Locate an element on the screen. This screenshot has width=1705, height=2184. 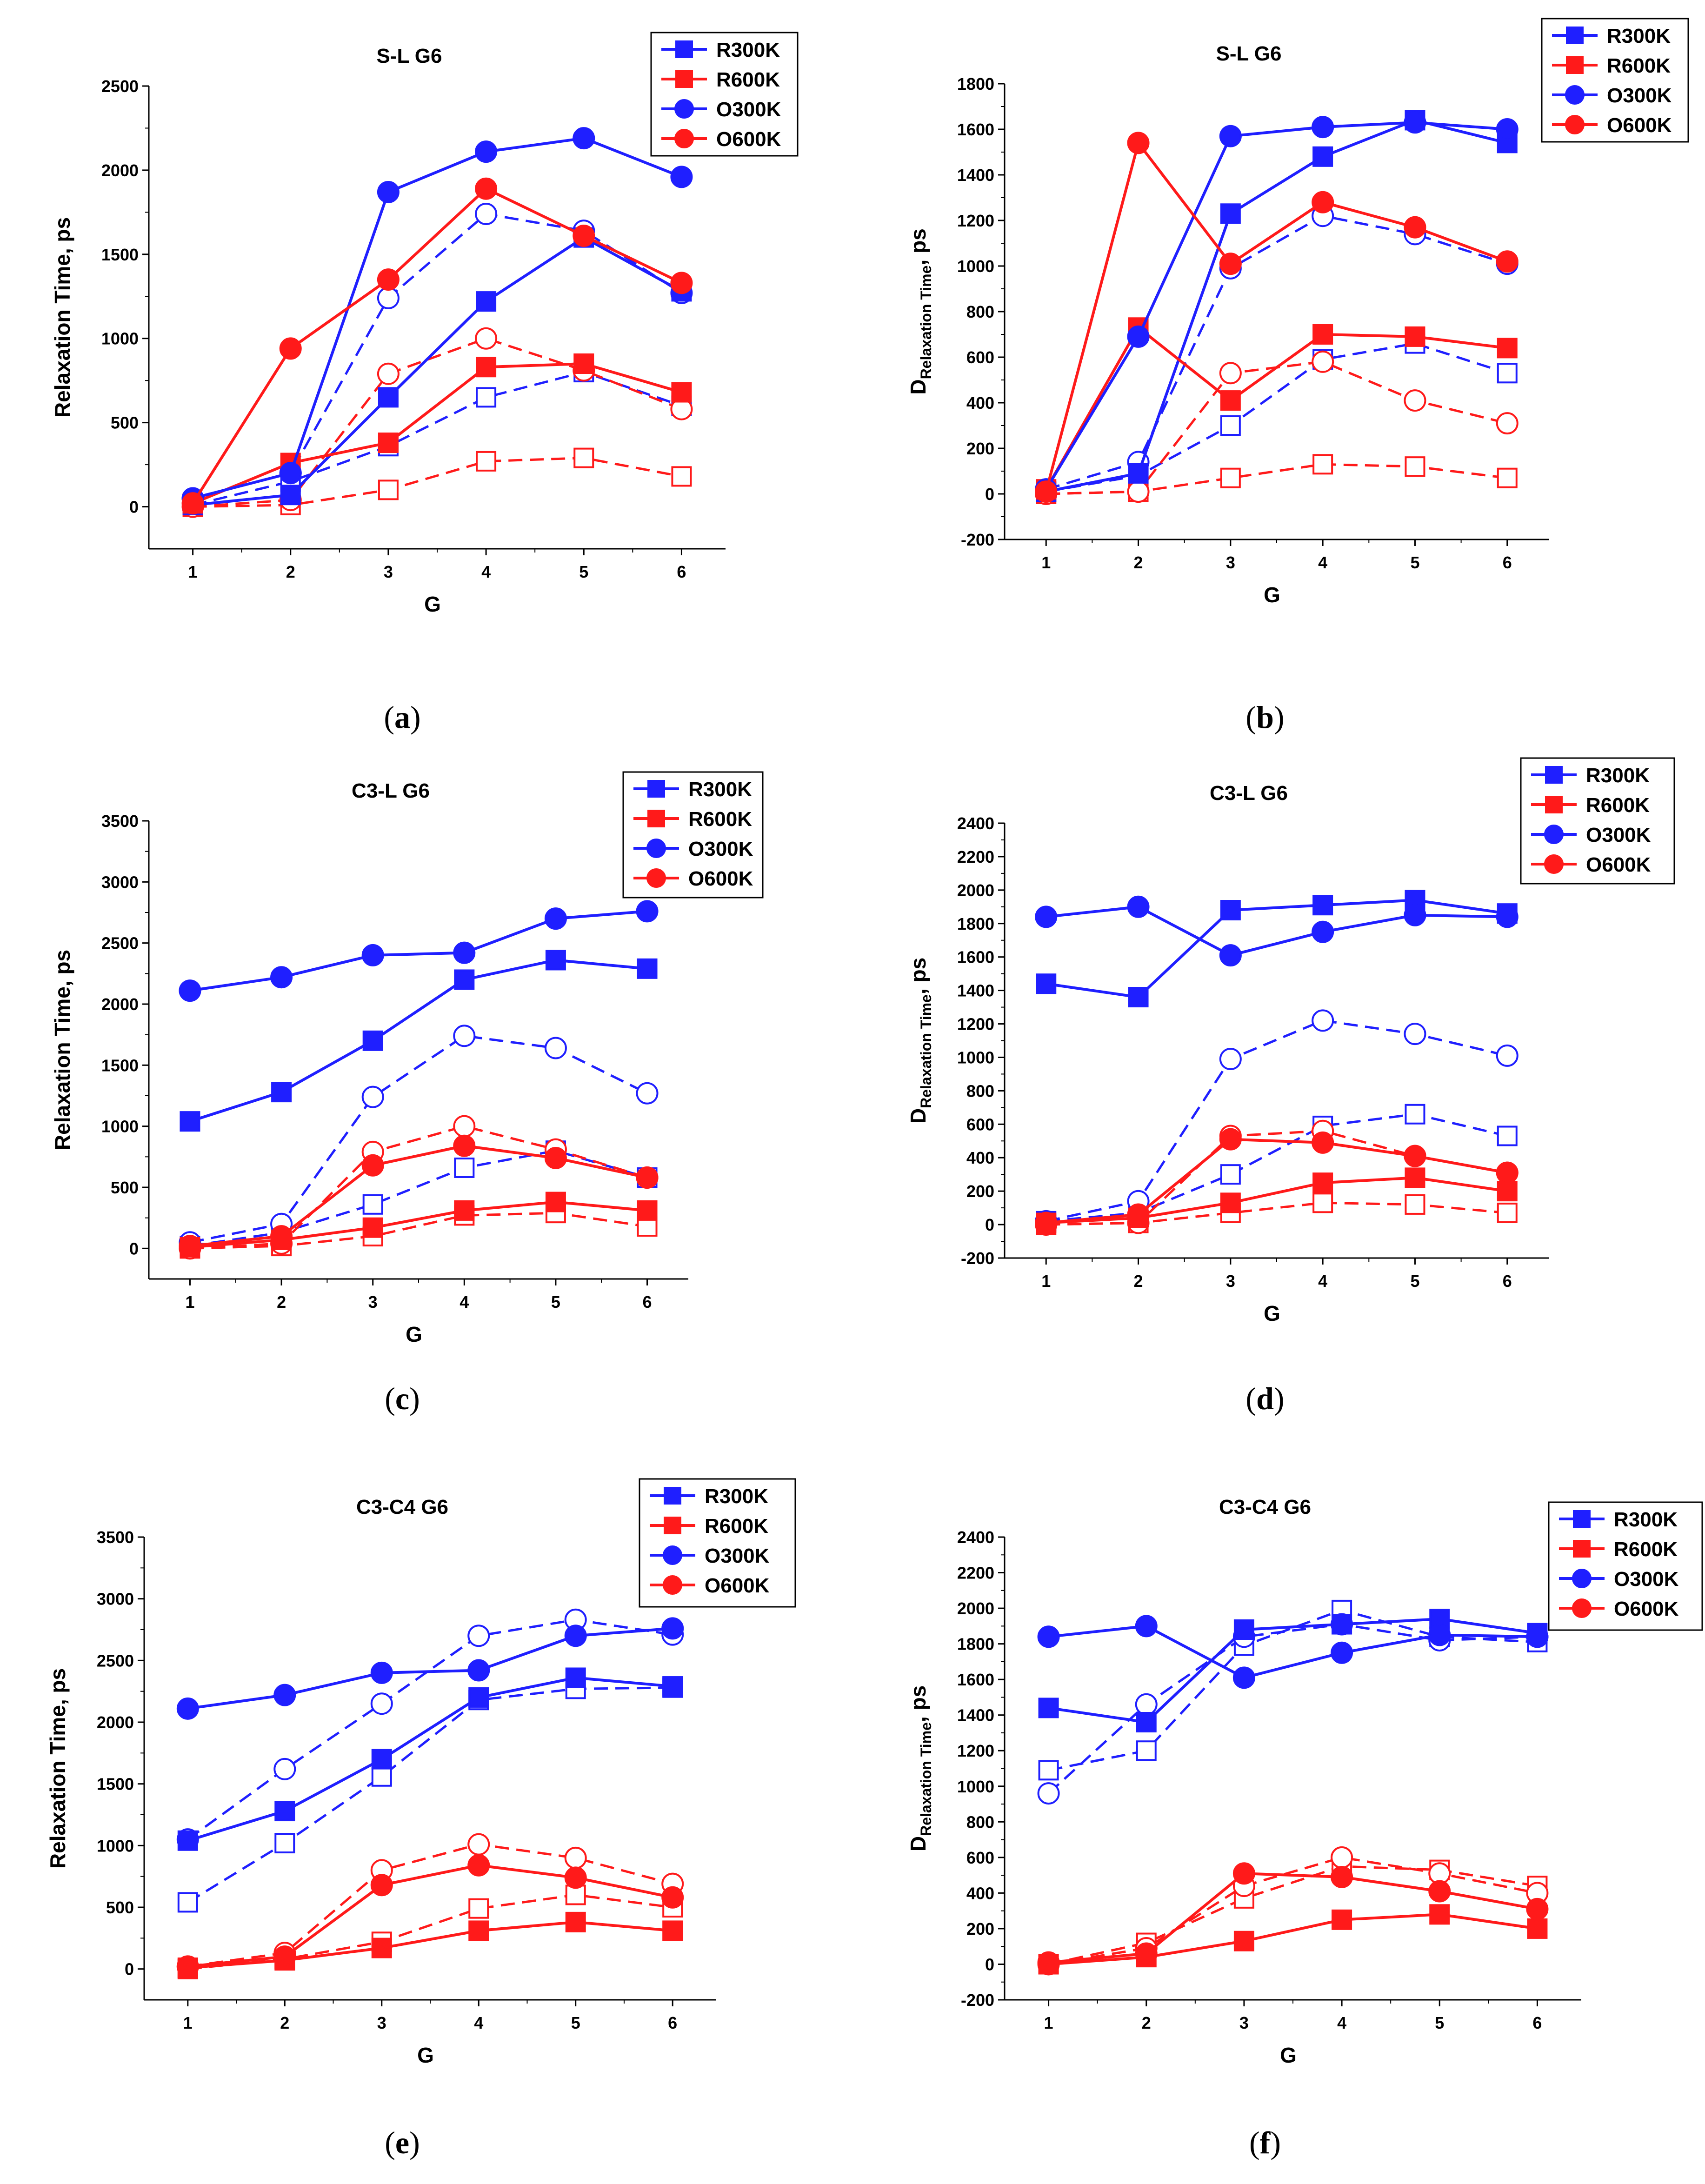
panel-caption: (d) is located at coordinates (1264, 1398).